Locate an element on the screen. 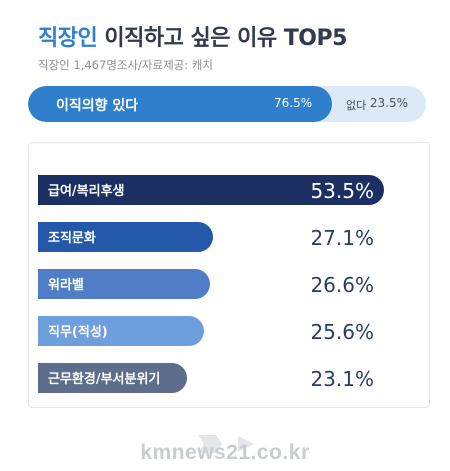 This screenshot has height=471, width=450. footer-site-text: kmnews21.co.kr is located at coordinates (225, 452).